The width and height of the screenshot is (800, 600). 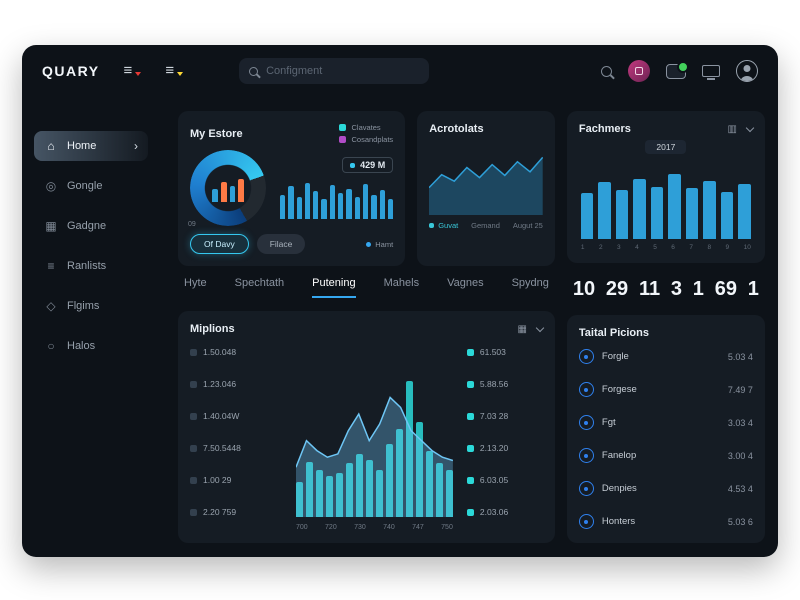 What do you see at coordinates (677, 69) in the screenshot?
I see `notifications-button` at bounding box center [677, 69].